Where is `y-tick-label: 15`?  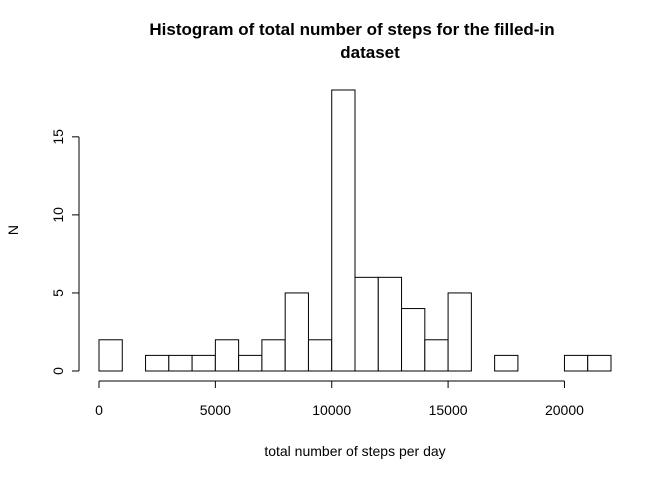 y-tick-label: 15 is located at coordinates (58, 137).